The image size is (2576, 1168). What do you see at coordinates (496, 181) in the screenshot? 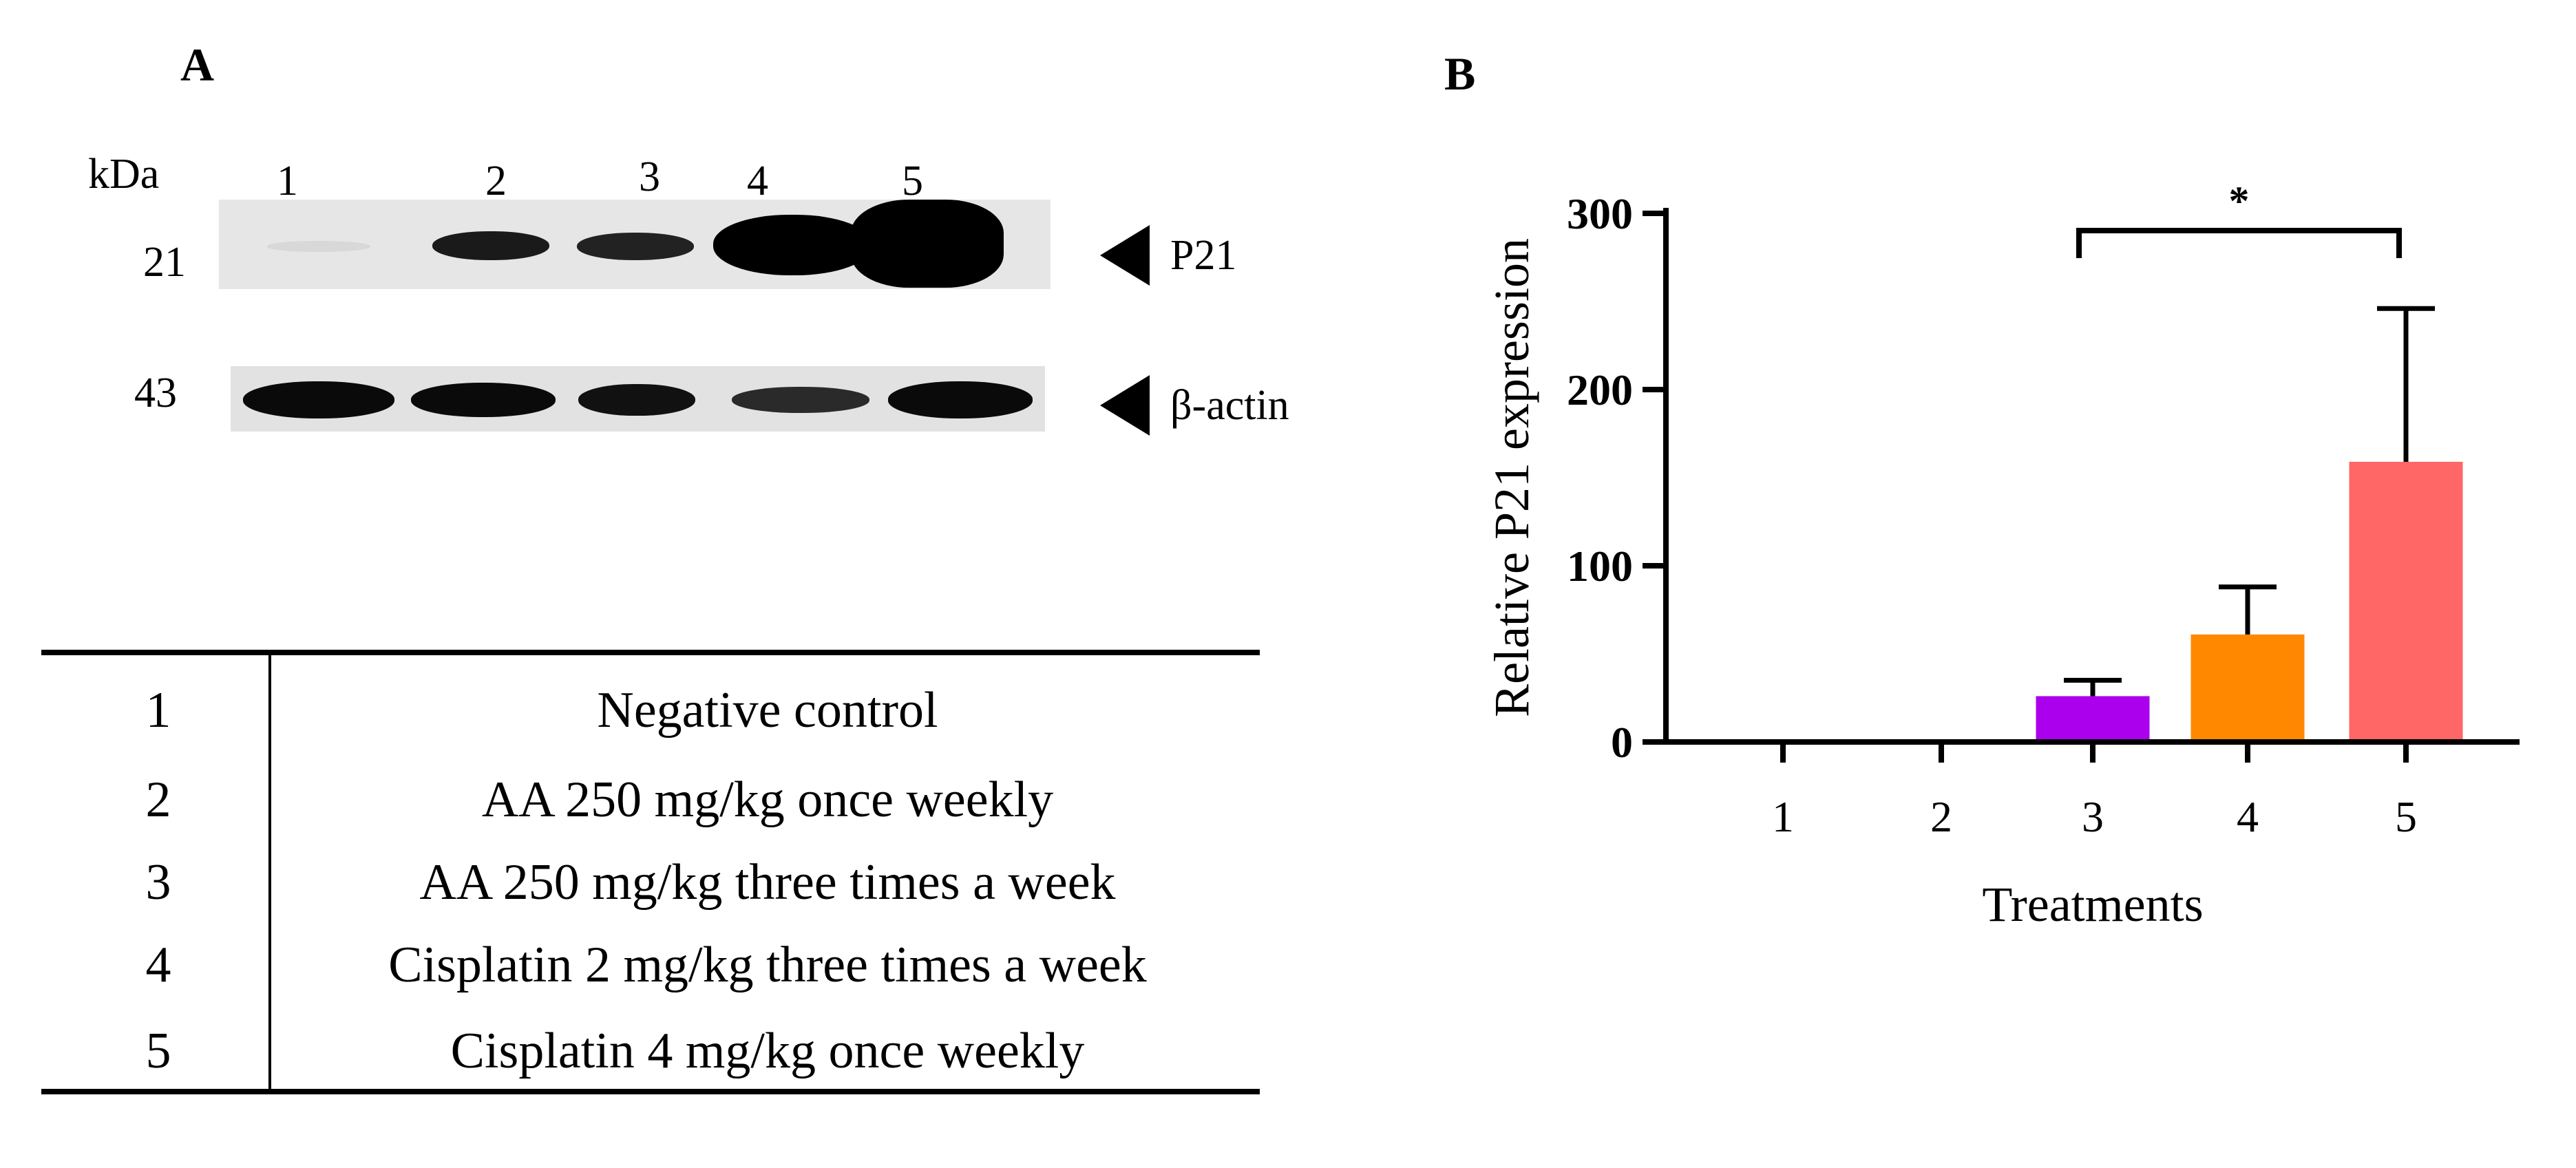
I see `lane-label-2: 2` at bounding box center [496, 181].